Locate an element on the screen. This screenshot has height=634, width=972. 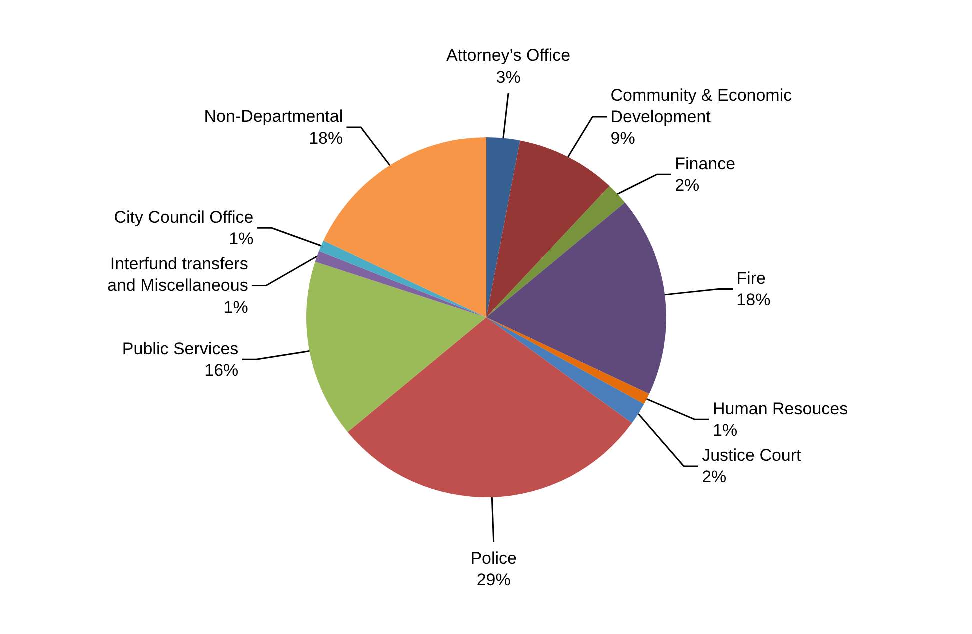
slice-label: City Council Office is located at coordinates (184, 217).